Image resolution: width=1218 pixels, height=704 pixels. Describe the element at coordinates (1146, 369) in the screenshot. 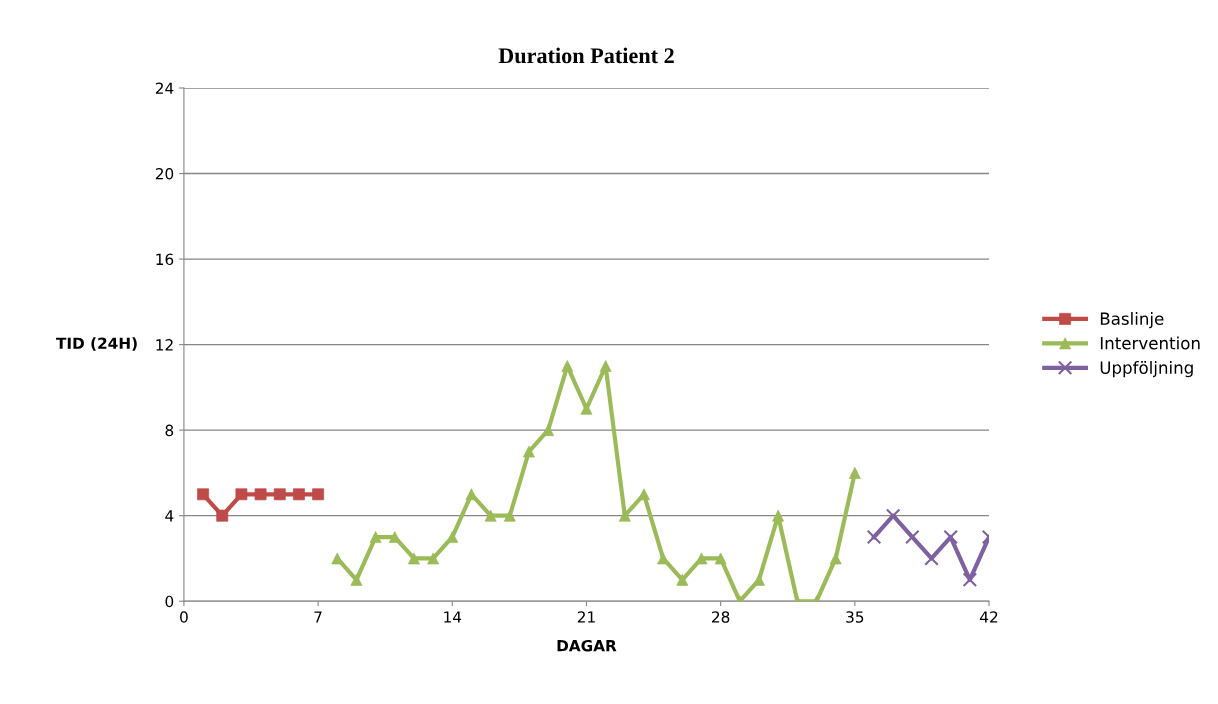

I see `legend-label: Uppföljning` at that location.